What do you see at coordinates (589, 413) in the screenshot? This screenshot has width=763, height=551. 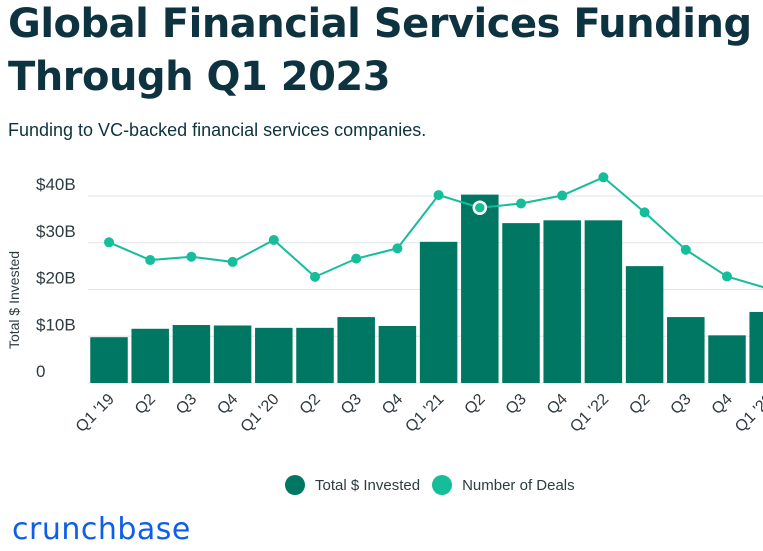 I see `x-tick-label: Q1 '22` at bounding box center [589, 413].